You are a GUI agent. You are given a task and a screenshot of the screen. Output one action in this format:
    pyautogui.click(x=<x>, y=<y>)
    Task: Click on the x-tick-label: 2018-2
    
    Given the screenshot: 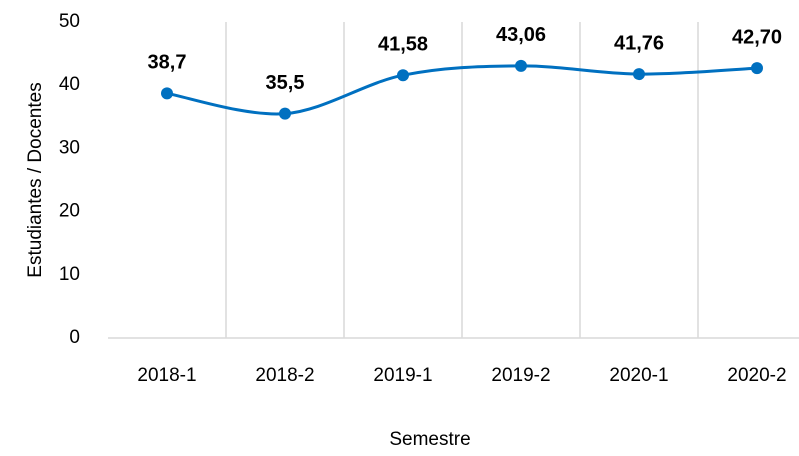 What is the action you would take?
    pyautogui.click(x=284, y=375)
    